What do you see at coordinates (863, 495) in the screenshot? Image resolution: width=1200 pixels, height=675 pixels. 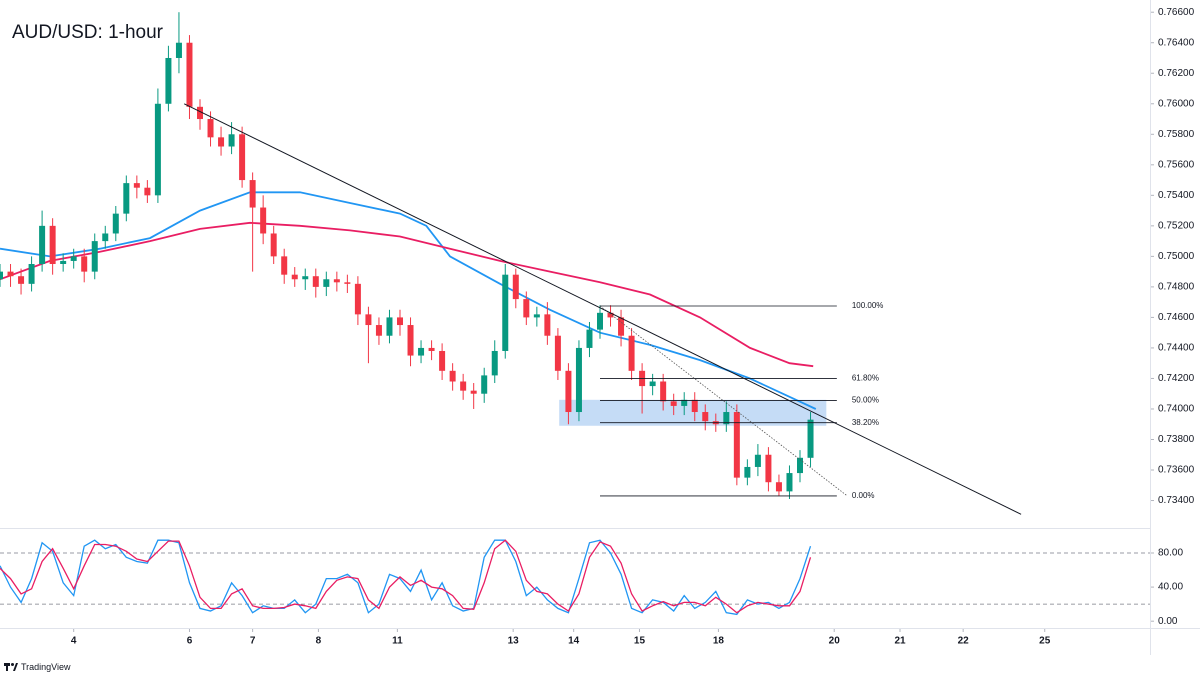 I see `fib-label: 0.00%` at bounding box center [863, 495].